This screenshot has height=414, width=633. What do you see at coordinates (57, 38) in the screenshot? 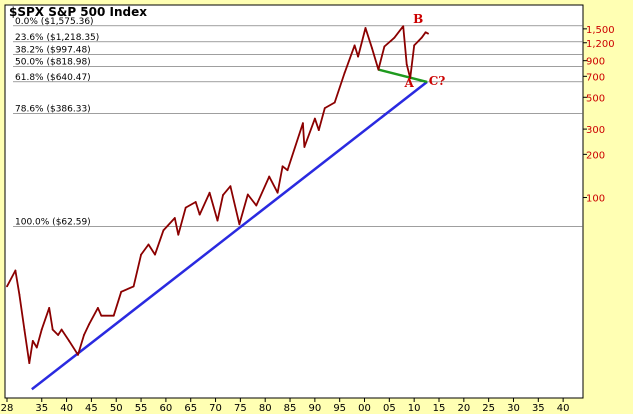
I see `fib-level-label: 23.6% ($1,218.35)` at bounding box center [57, 38].